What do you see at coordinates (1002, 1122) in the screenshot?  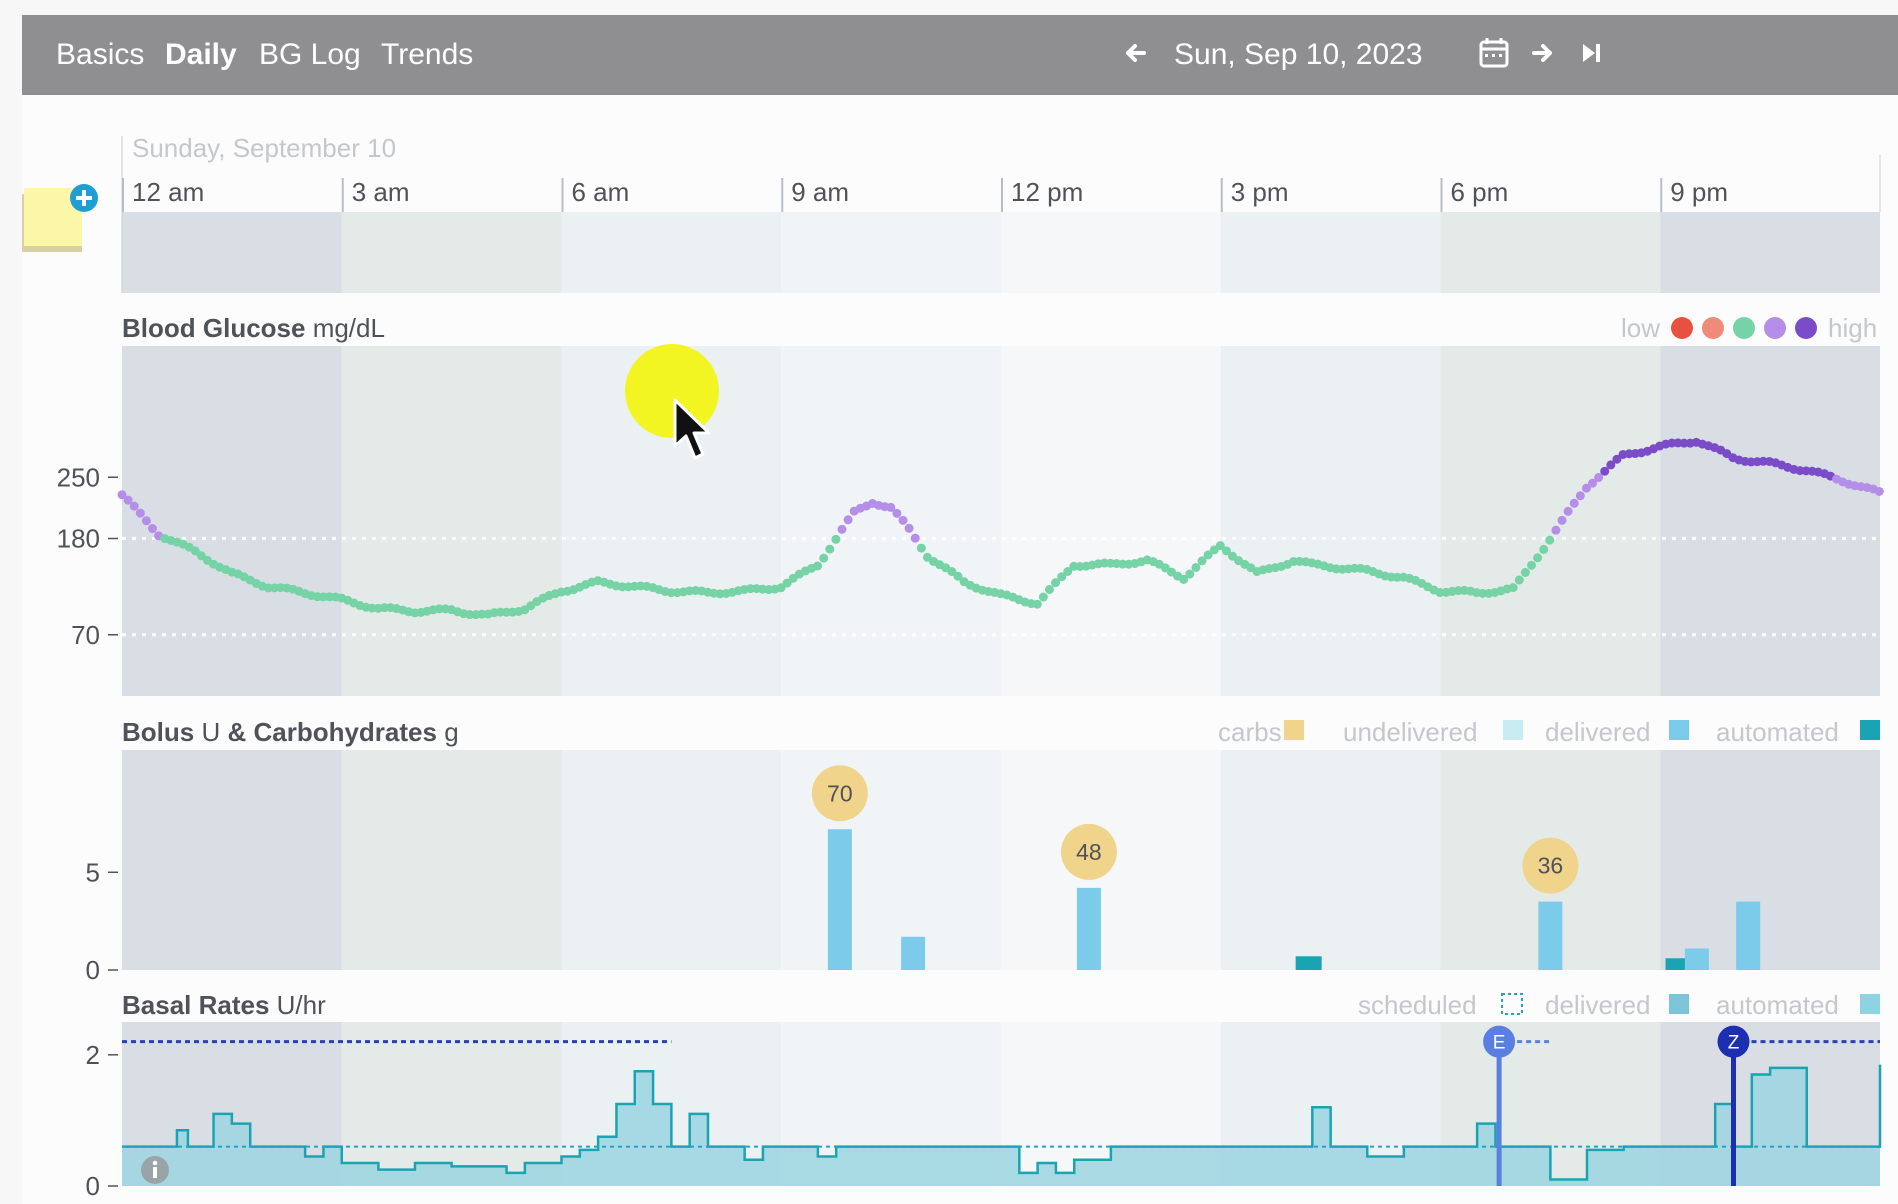 I see `basal-delivered-line` at bounding box center [1002, 1122].